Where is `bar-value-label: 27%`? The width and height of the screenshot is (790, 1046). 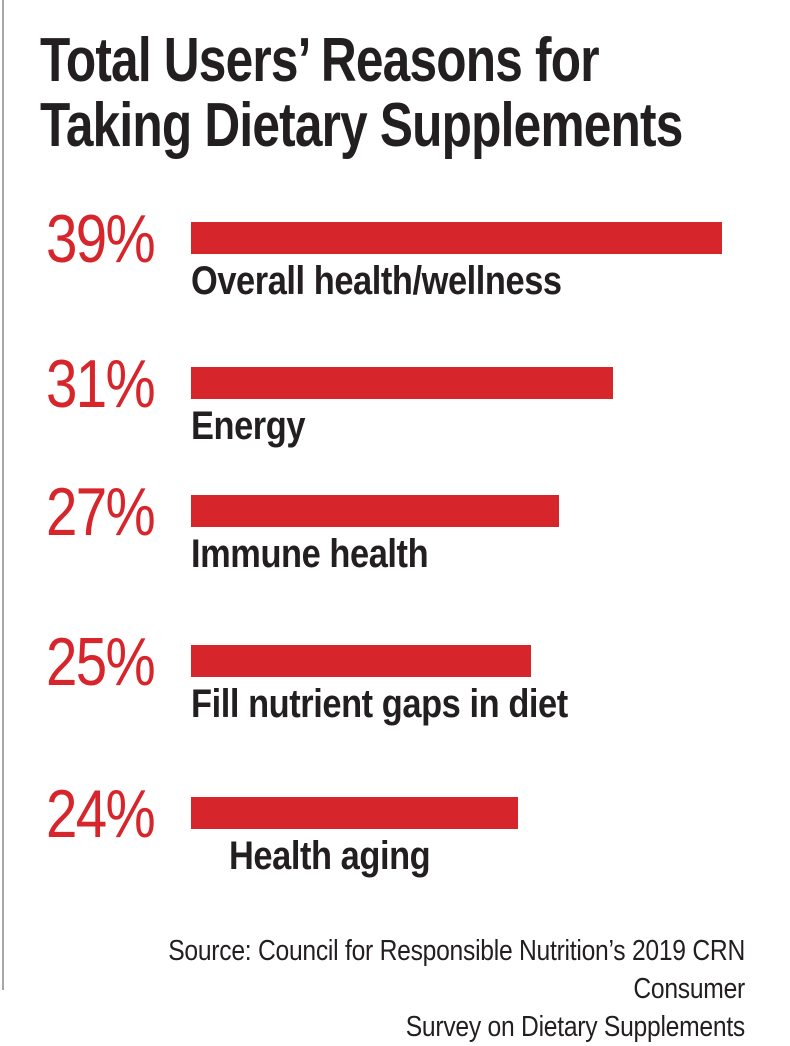 bar-value-label: 27% is located at coordinates (101, 512).